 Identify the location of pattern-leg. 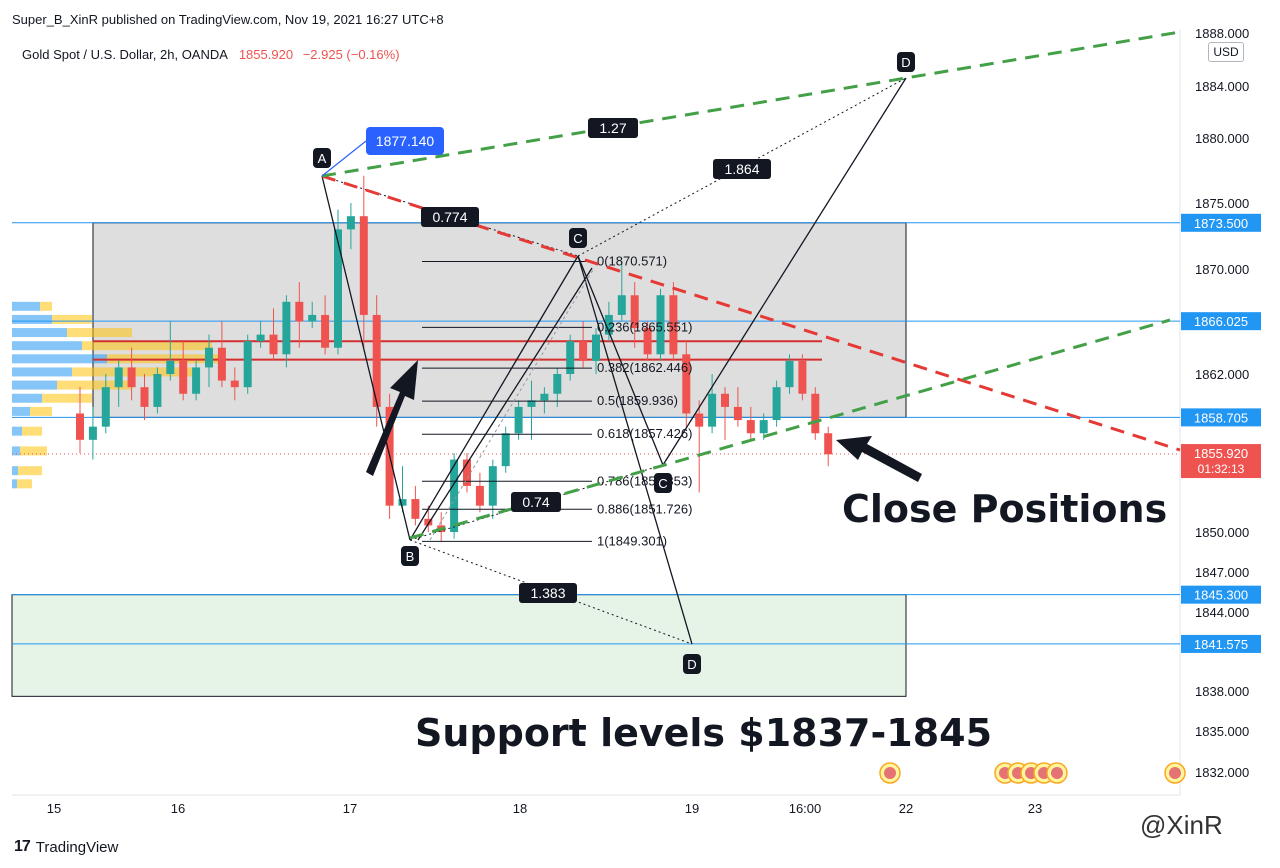
(505, 404).